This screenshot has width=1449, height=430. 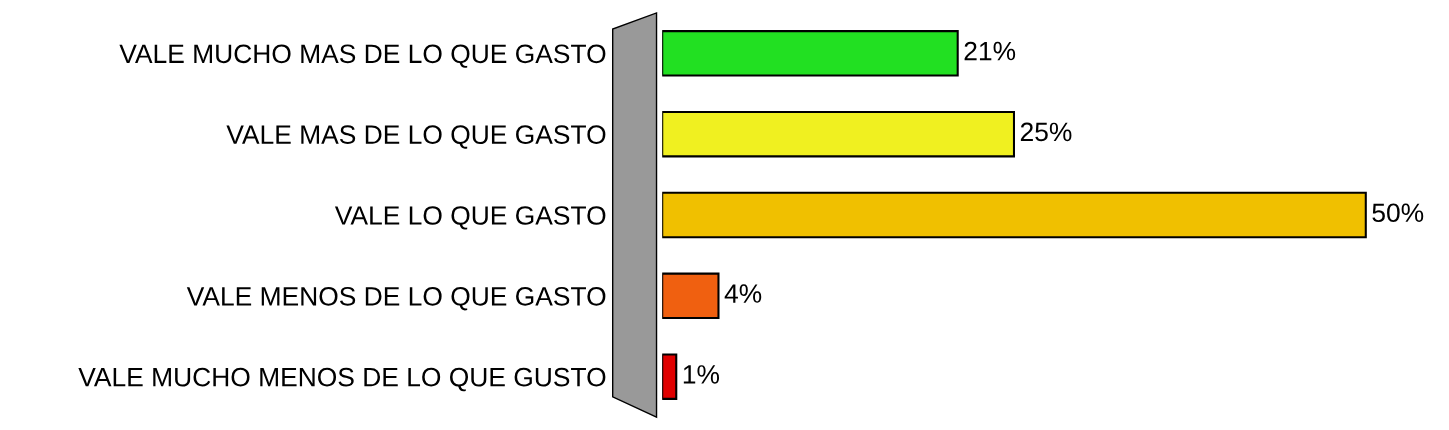 I want to click on y-tick-label: VALE MUCHO MAS DE LO QUE GASTO, so click(x=362, y=56).